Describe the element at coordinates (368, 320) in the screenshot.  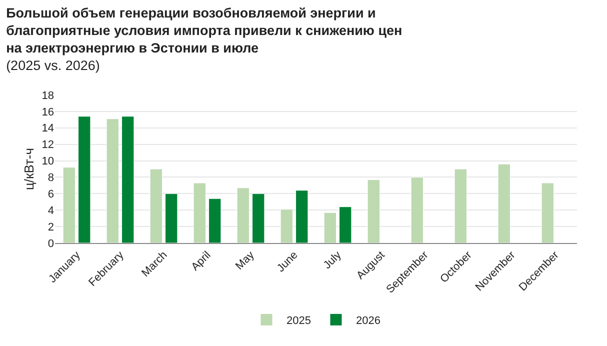
I see `legend-label: 2026` at that location.